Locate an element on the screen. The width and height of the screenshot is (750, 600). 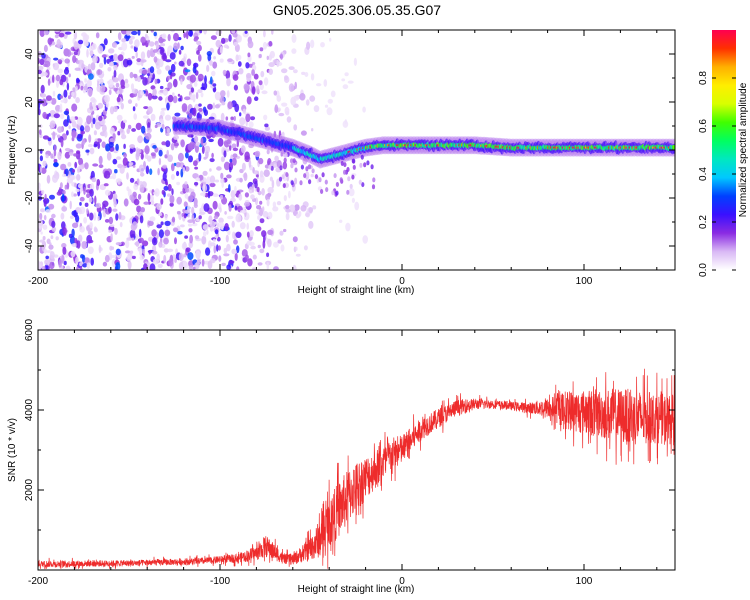
colorbar-axis: 0.0 0.2 0.4 0.6 0.8 is located at coordinates (717, 174).